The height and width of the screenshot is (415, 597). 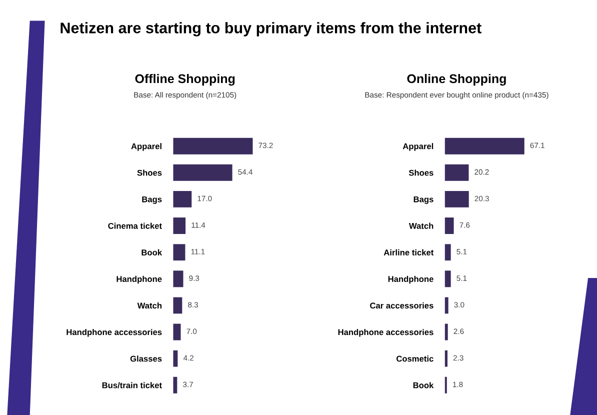 What do you see at coordinates (146, 359) in the screenshot?
I see `y-tick-label: Glasses` at bounding box center [146, 359].